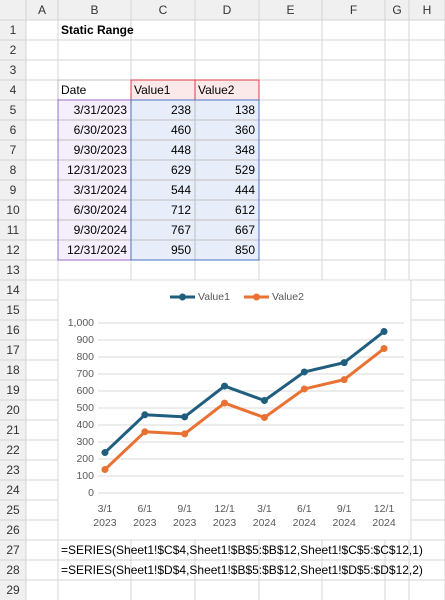 The height and width of the screenshot is (600, 445). Describe the element at coordinates (13, 170) in the screenshot. I see `row-header: 8` at that location.